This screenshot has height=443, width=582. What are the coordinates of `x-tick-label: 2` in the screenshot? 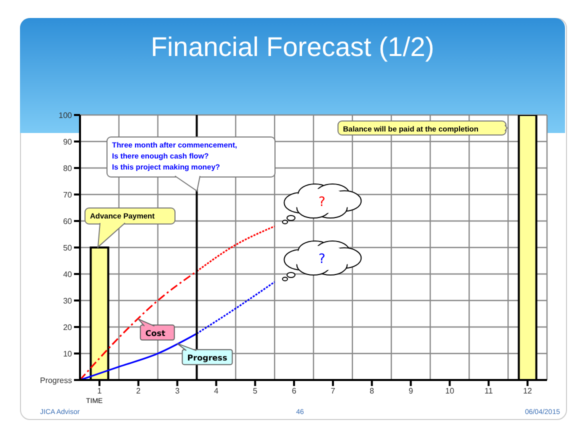 It's located at (139, 391).